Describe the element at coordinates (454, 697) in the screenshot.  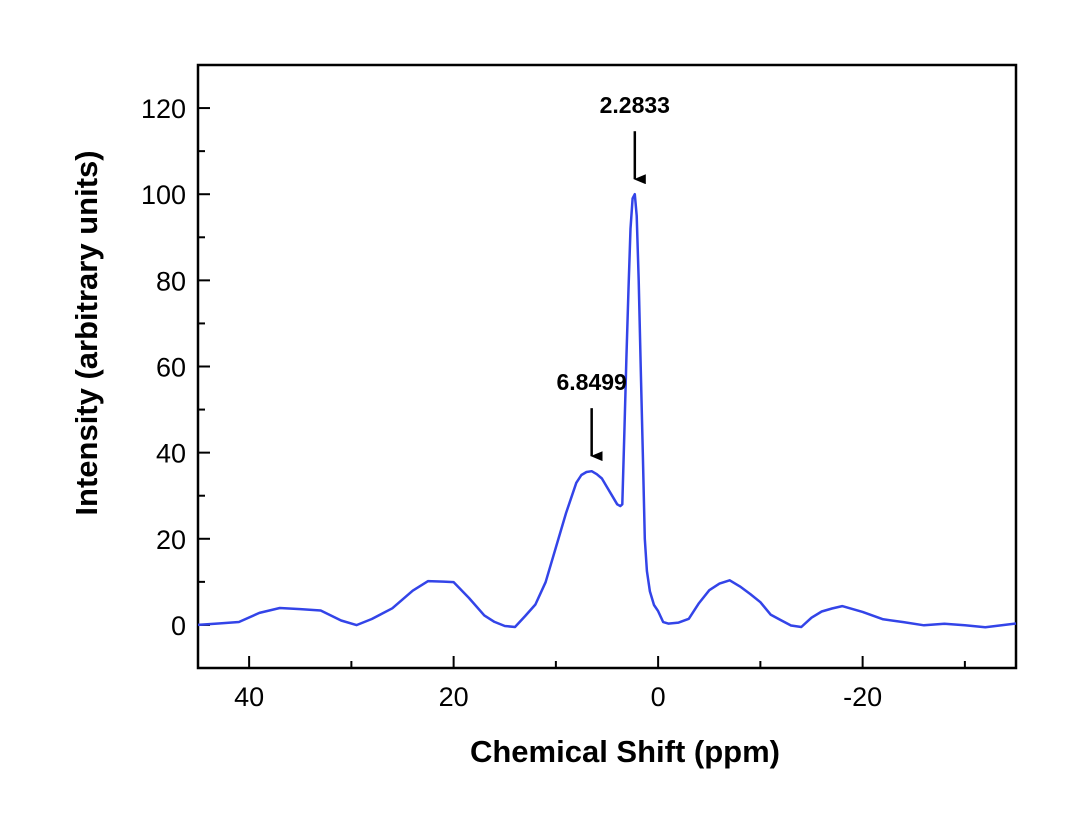
I see `x-tick-label: 20` at that location.